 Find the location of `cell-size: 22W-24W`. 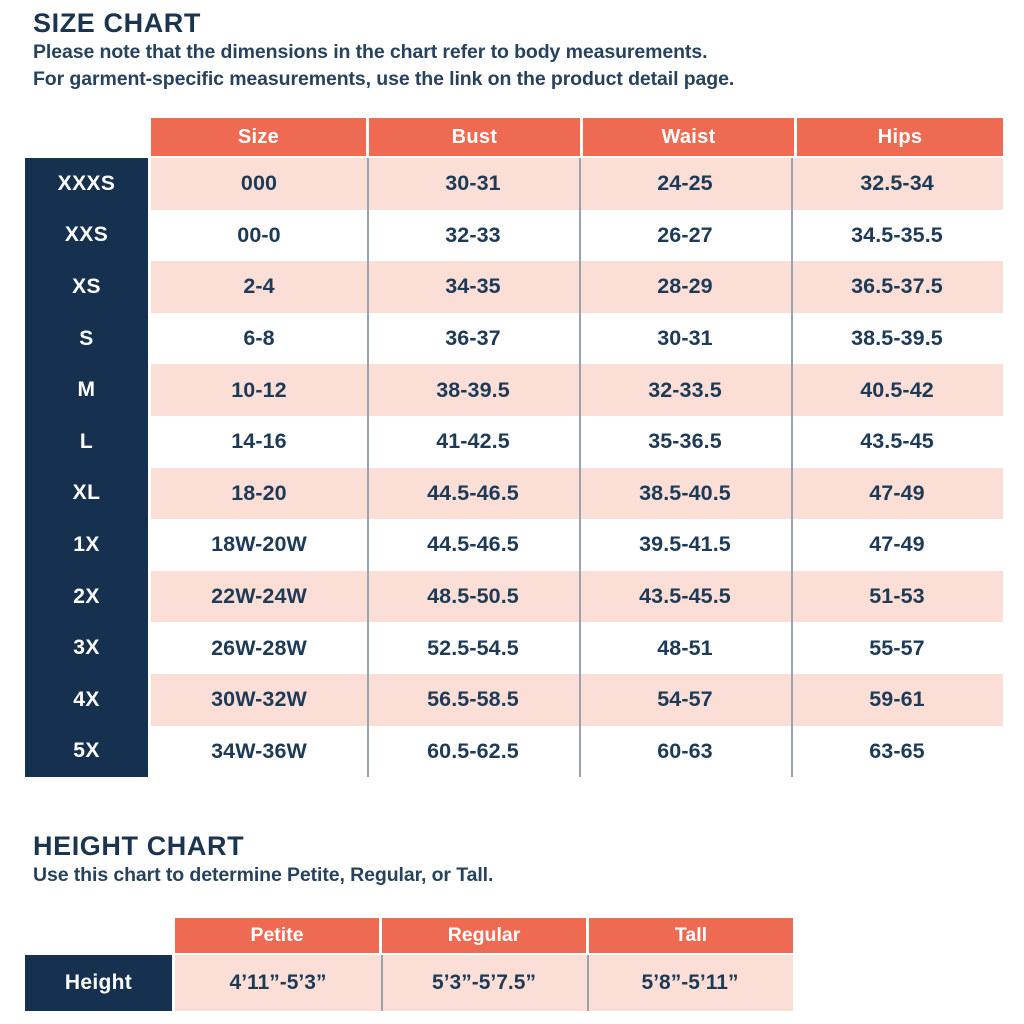

cell-size: 22W-24W is located at coordinates (259, 596).